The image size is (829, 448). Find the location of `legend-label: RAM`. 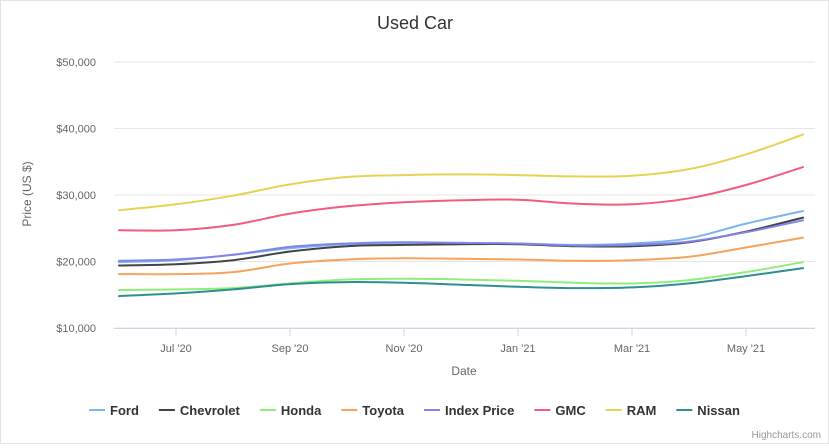

legend-label: RAM is located at coordinates (642, 410).